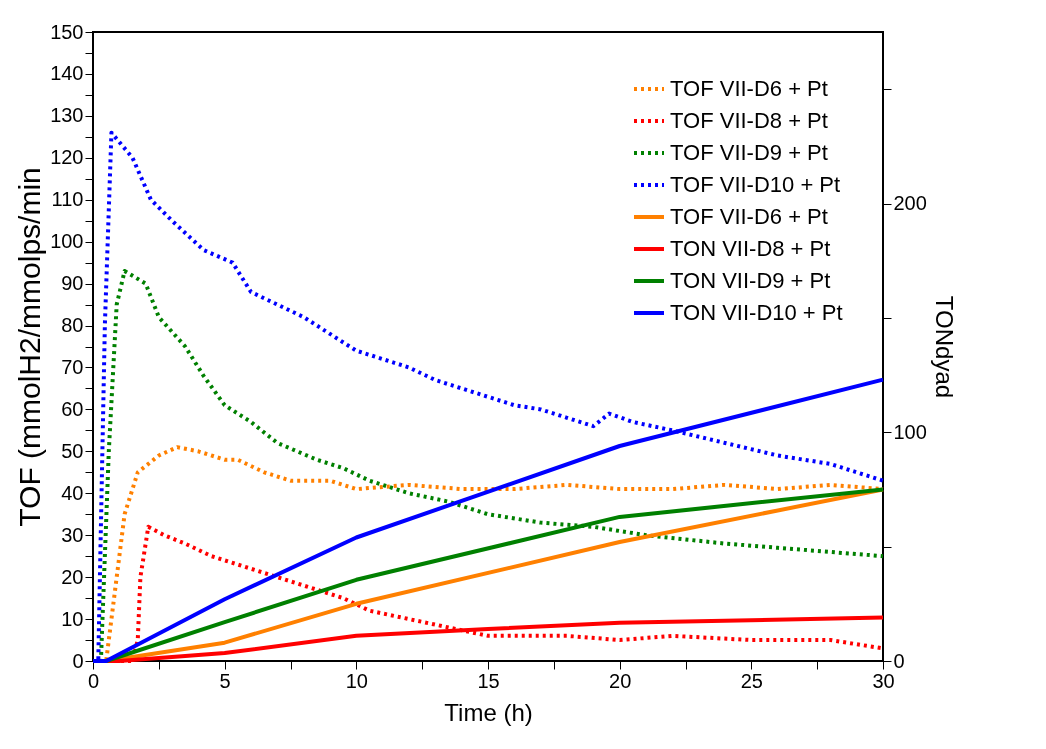  I want to click on legend-label: TOF VII-D10 + Pt, so click(755, 184).